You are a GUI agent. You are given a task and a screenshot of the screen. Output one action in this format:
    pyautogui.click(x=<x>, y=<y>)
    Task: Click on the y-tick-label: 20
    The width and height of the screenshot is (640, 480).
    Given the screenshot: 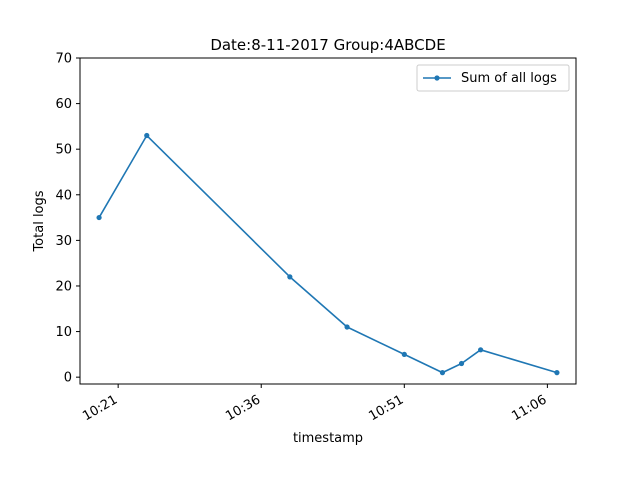 What is the action you would take?
    pyautogui.click(x=63, y=286)
    